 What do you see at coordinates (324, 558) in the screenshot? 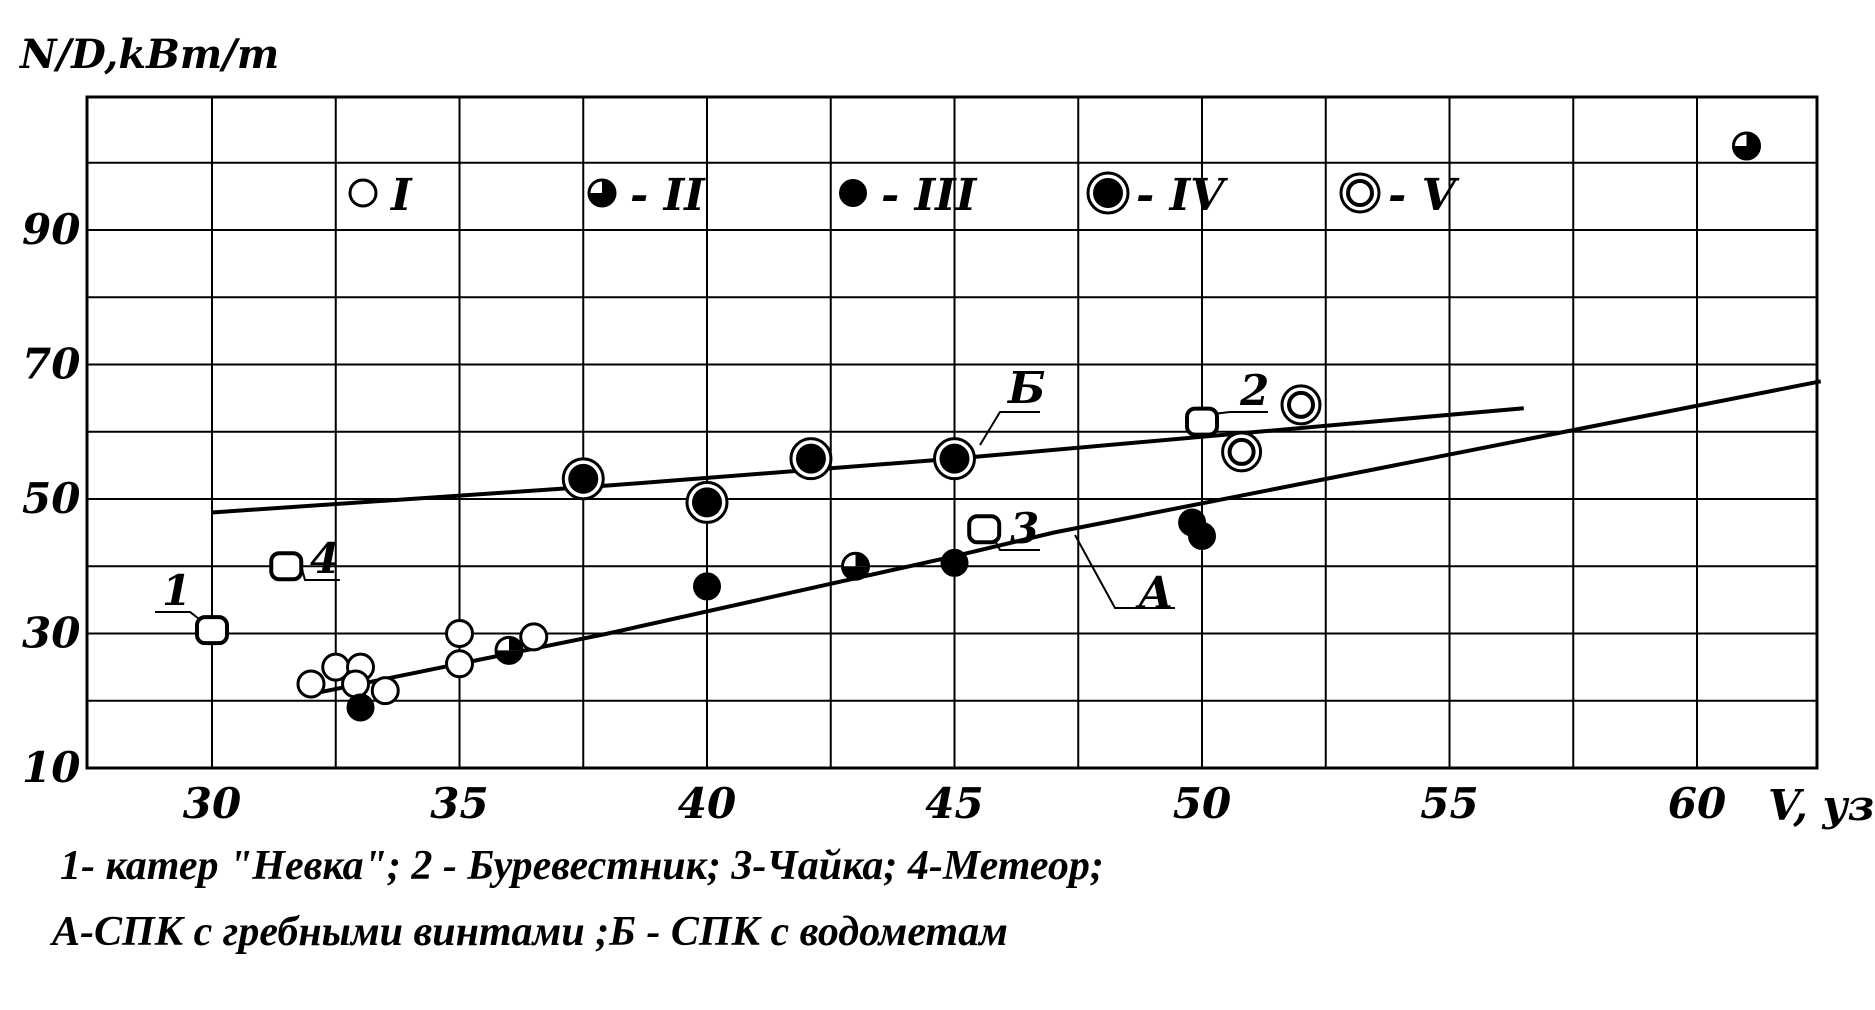
I see `vessel-label: 4` at bounding box center [324, 558].